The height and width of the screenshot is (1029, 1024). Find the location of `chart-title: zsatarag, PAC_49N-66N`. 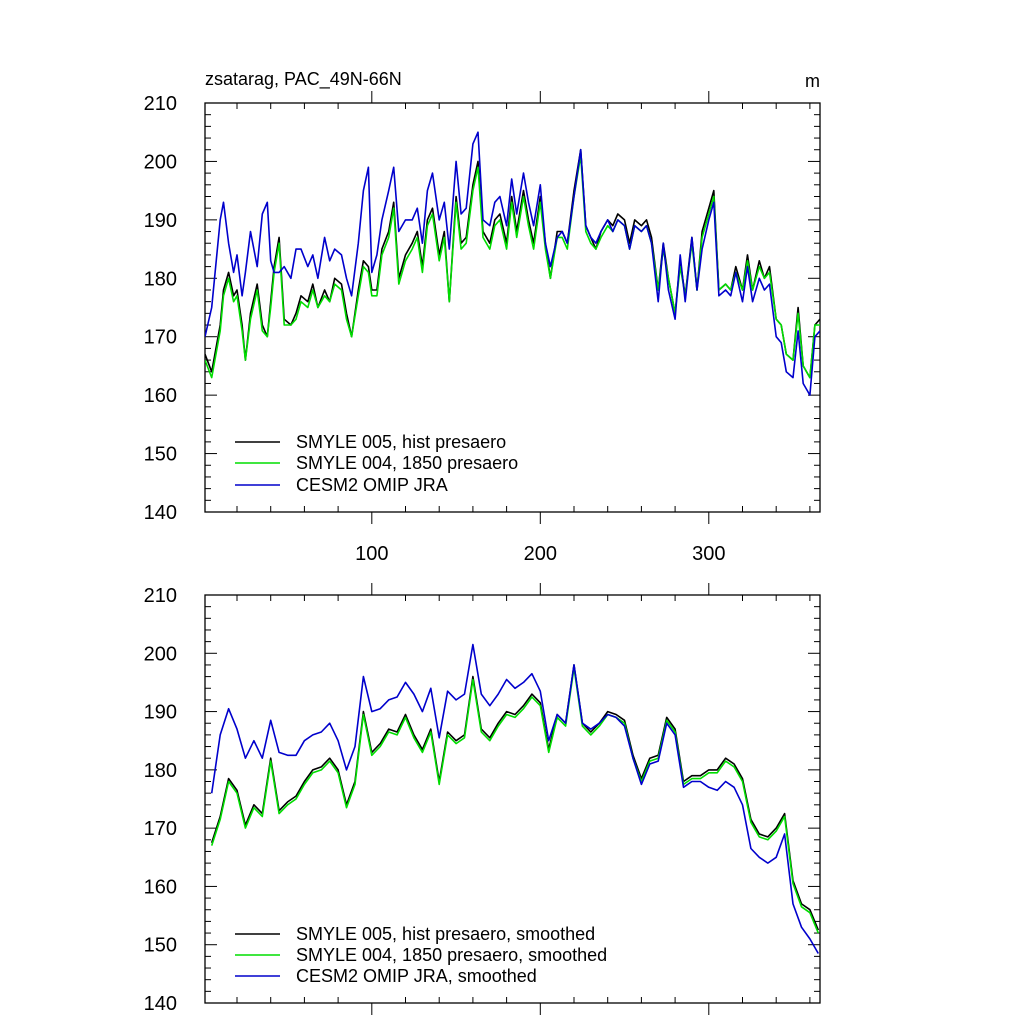

chart-title: zsatarag, PAC_49N-66N is located at coordinates (303, 79).